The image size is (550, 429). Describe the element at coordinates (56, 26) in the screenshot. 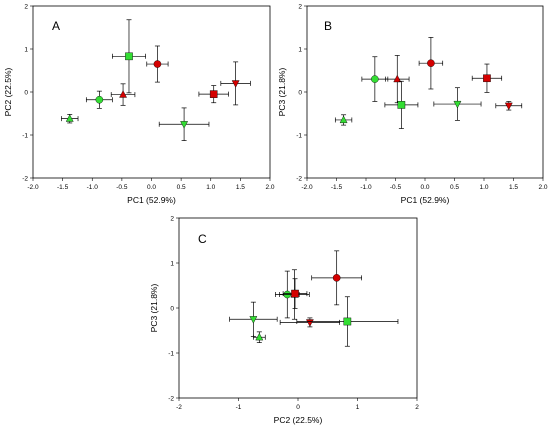

I see `panel-label: A` at that location.